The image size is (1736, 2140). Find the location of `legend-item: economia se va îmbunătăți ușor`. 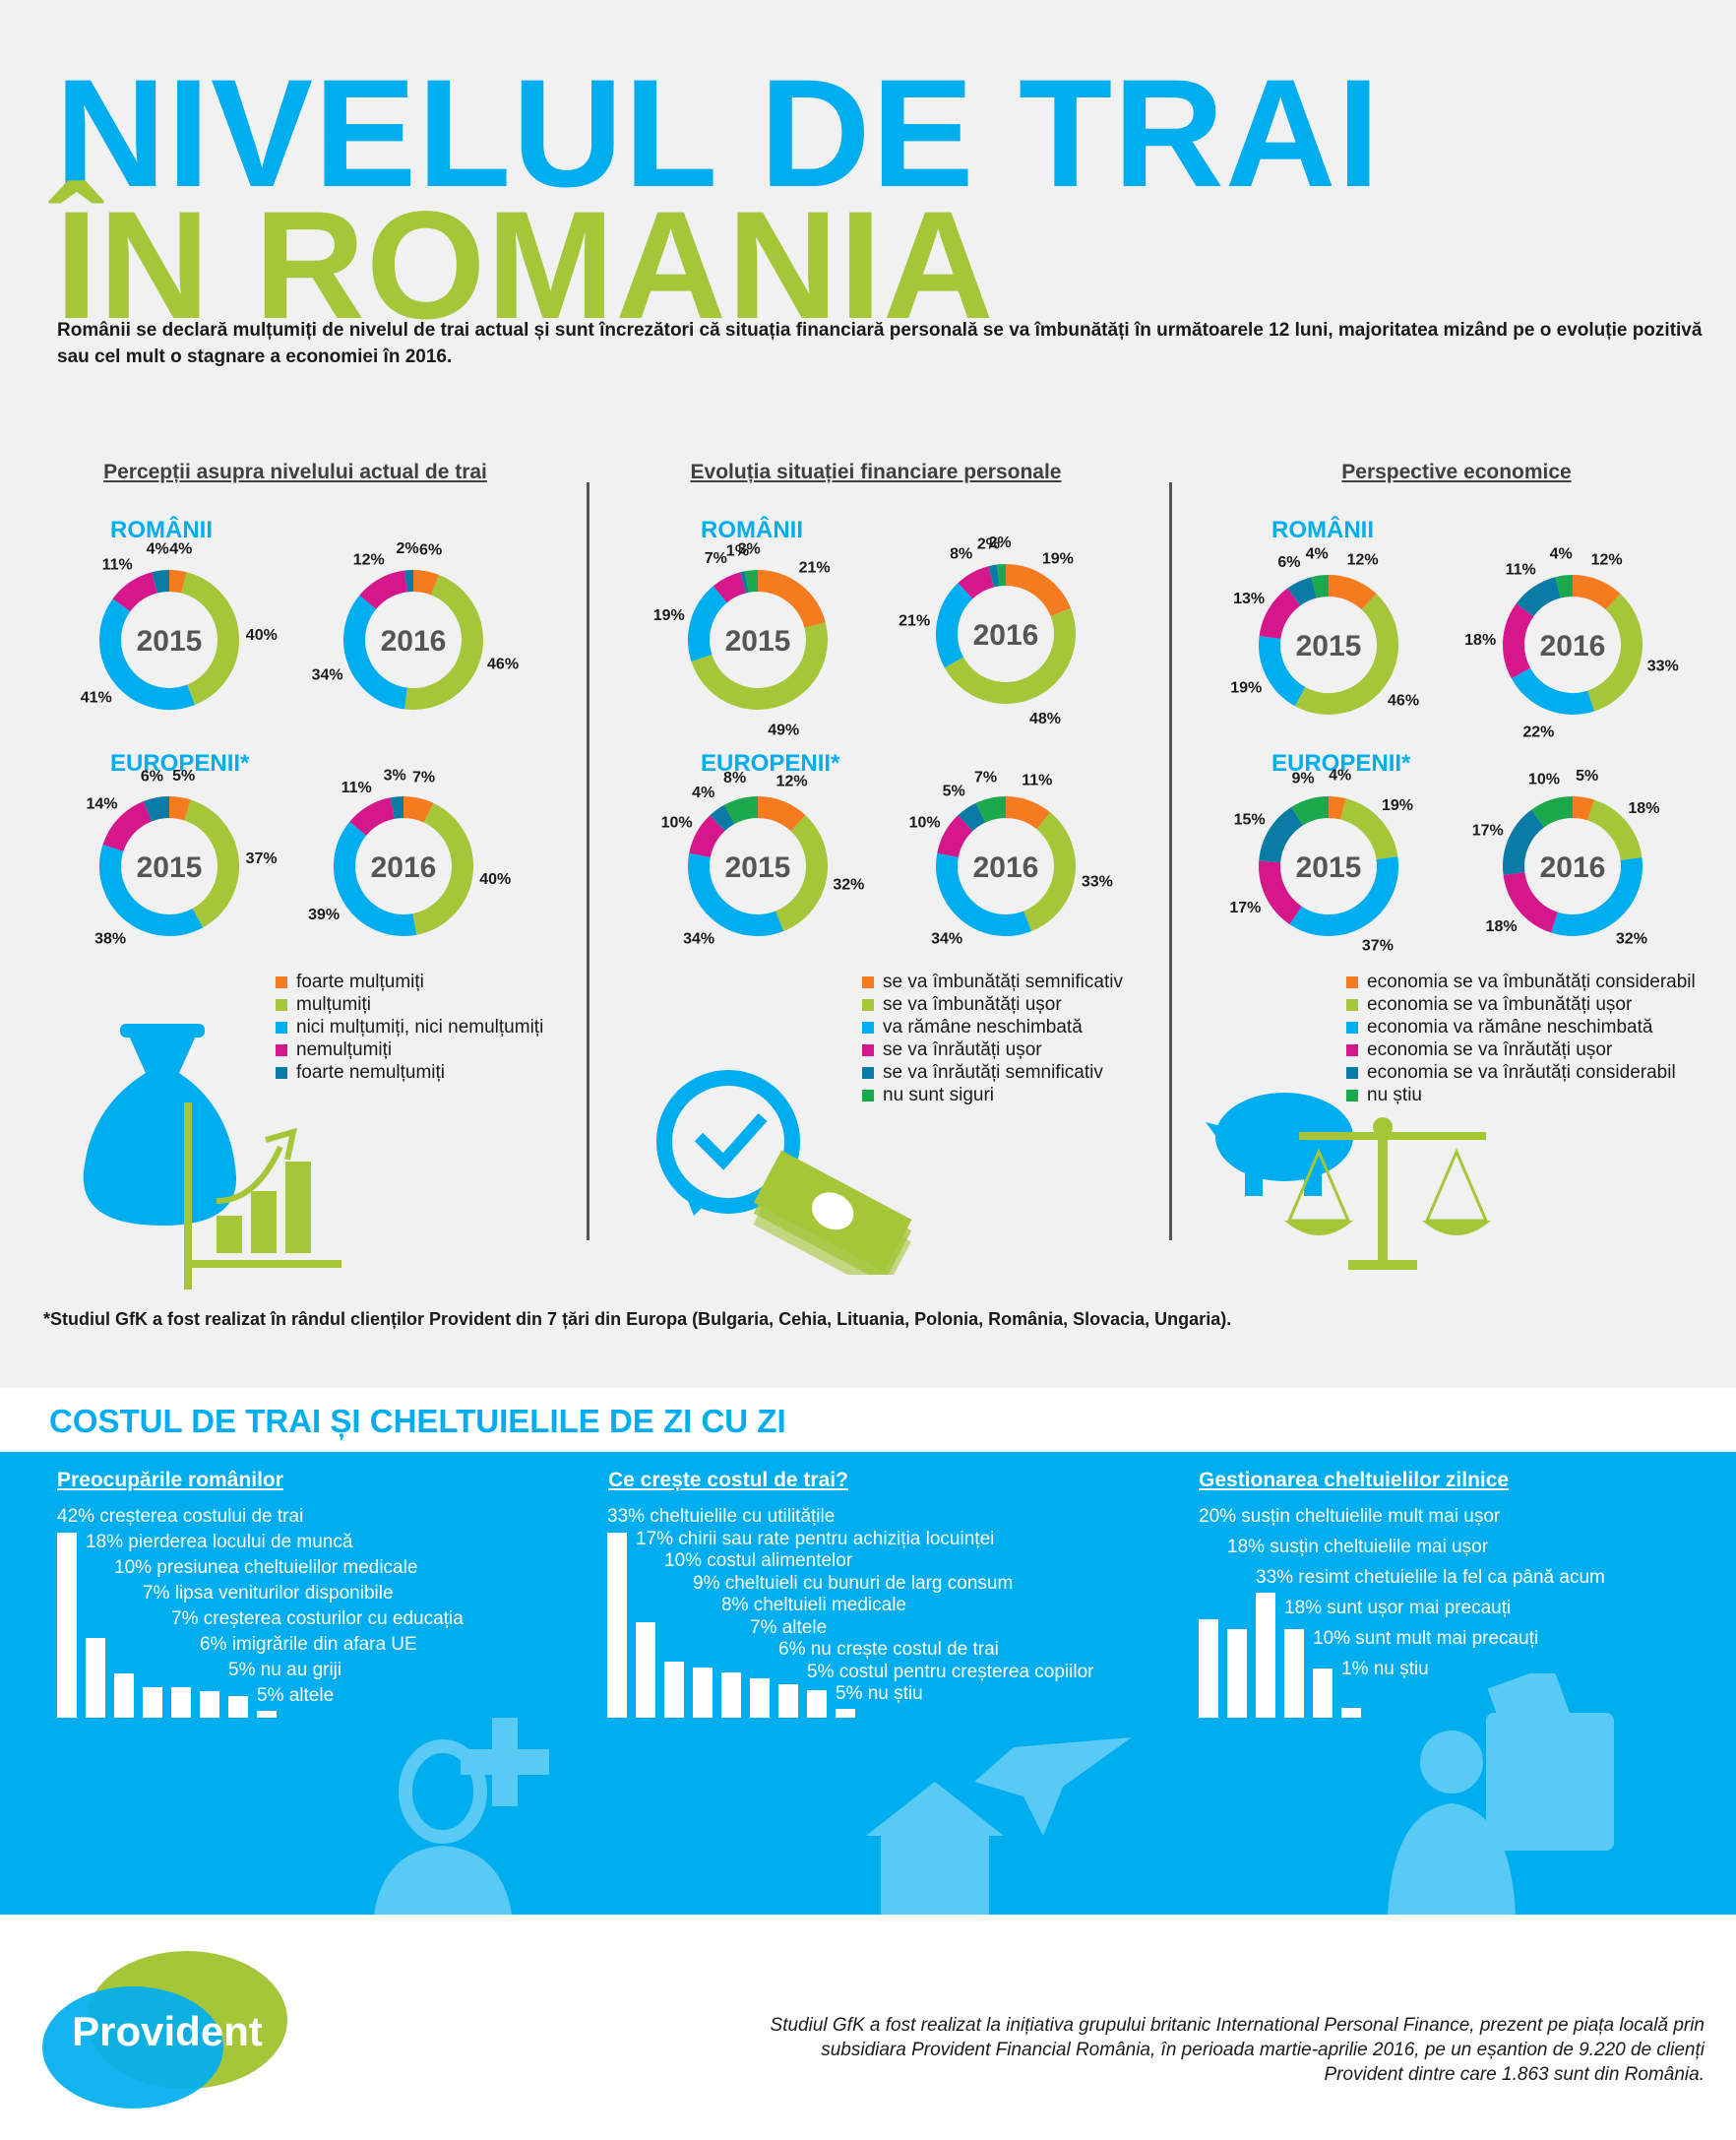

legend-item: economia se va îmbunătăți ușor is located at coordinates (1521, 1004).